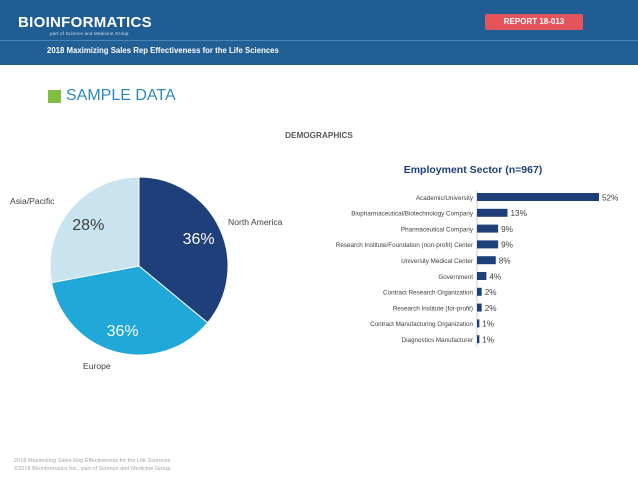 This screenshot has width=638, height=493. Describe the element at coordinates (505, 261) in the screenshot. I see `bar-value-label: 8%` at that location.